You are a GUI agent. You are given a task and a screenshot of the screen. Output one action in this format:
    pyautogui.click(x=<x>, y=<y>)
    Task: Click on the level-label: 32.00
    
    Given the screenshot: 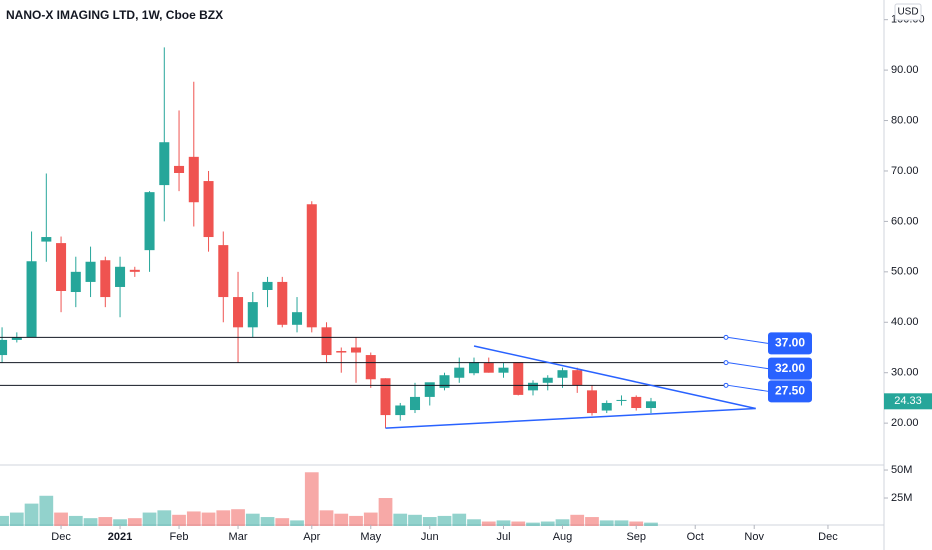 What is the action you would take?
    pyautogui.click(x=790, y=368)
    